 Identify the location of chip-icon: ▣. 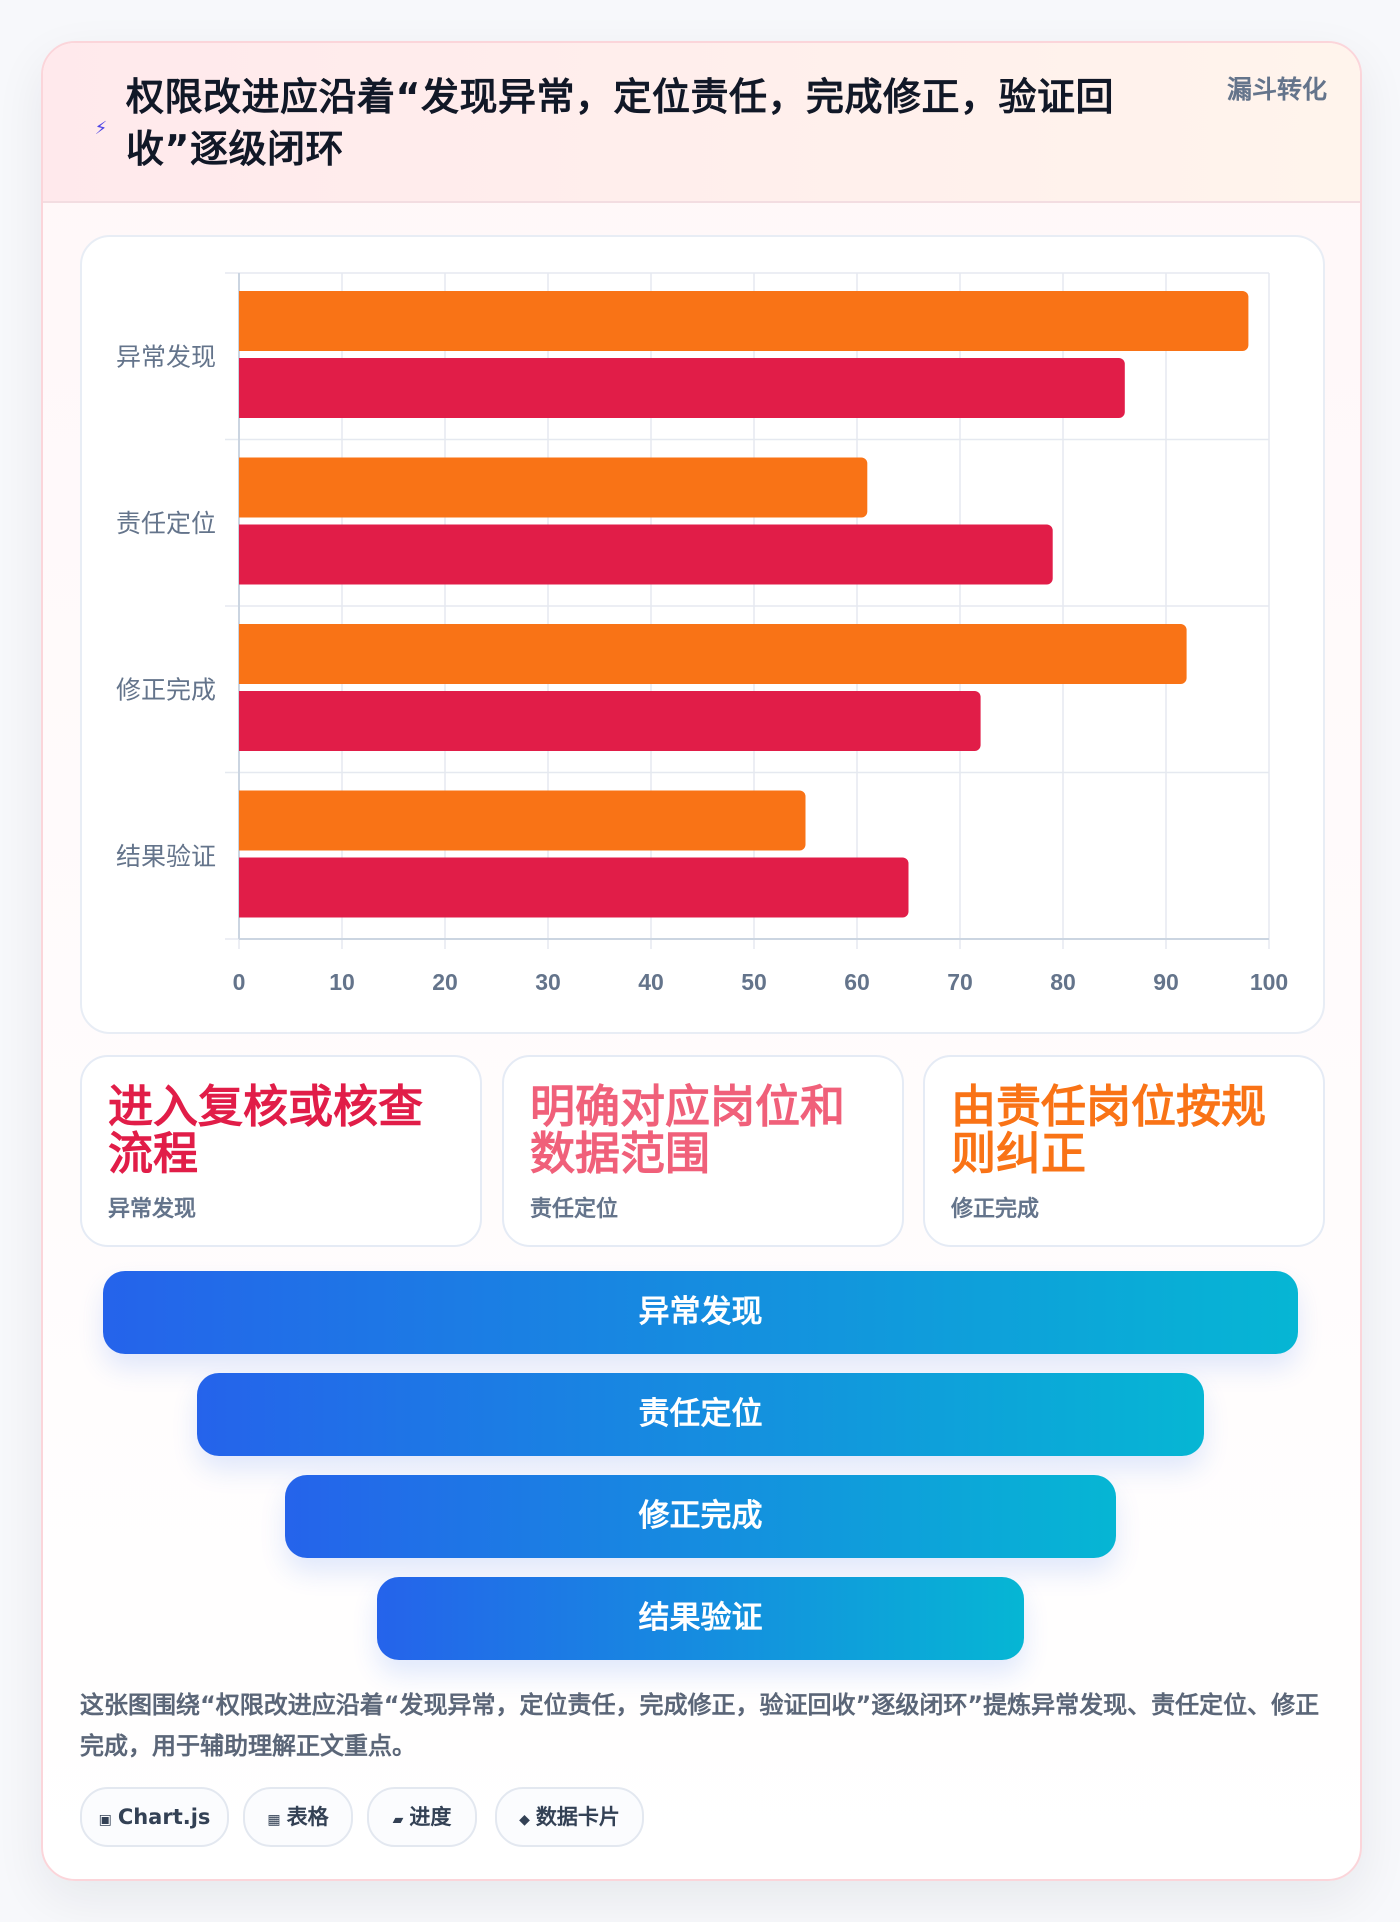
(105, 1820).